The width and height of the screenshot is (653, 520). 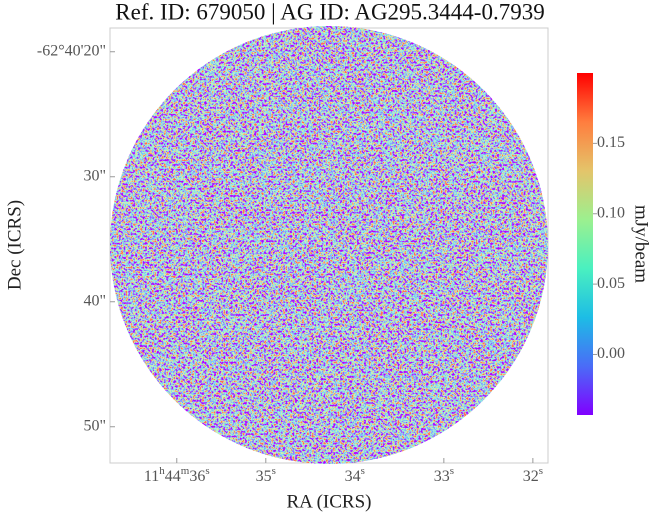 What do you see at coordinates (94, 425) in the screenshot?
I see `y-tick-label: 50"` at bounding box center [94, 425].